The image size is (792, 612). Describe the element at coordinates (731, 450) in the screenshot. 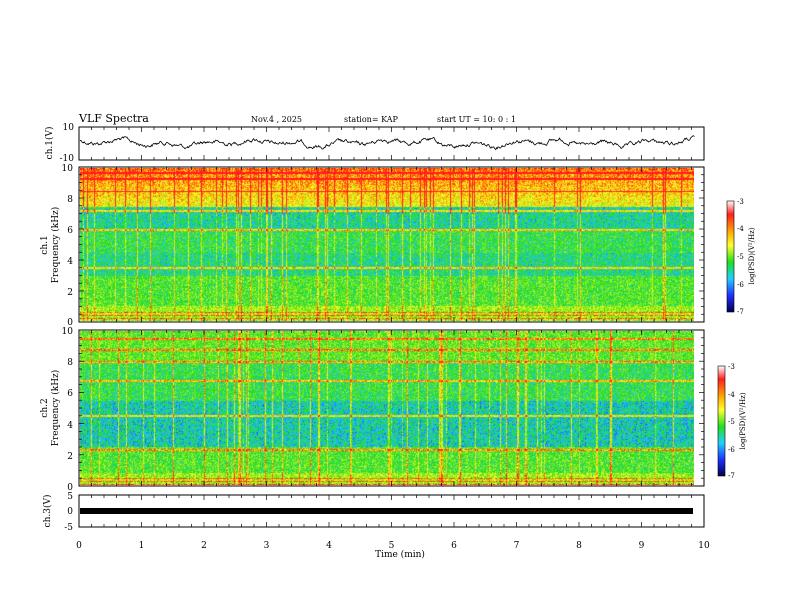

I see `ch2-cb-tick--6: -6` at that location.